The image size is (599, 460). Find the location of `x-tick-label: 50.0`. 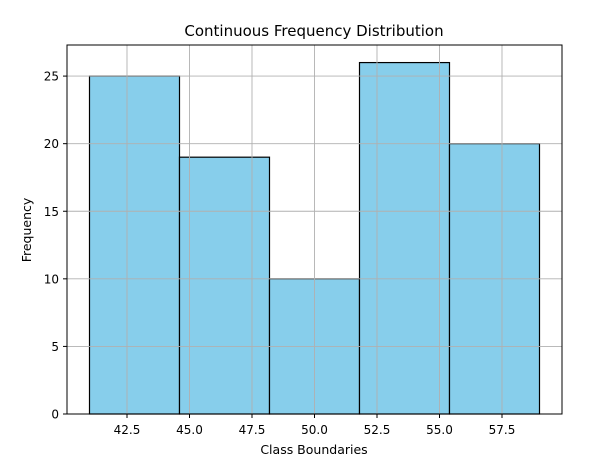

x-tick-label: 50.0 is located at coordinates (314, 430).